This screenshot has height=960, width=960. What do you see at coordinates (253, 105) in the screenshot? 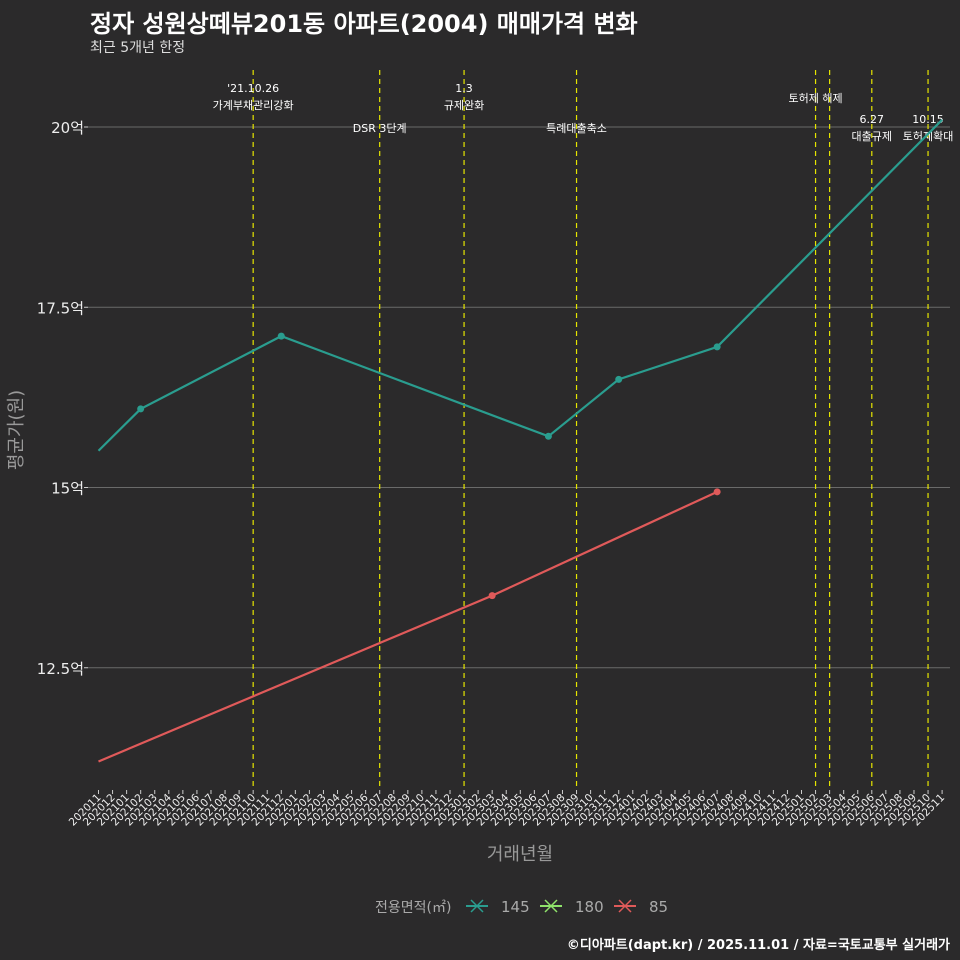
I see `event-label: 가계부채관리강화` at bounding box center [253, 105].